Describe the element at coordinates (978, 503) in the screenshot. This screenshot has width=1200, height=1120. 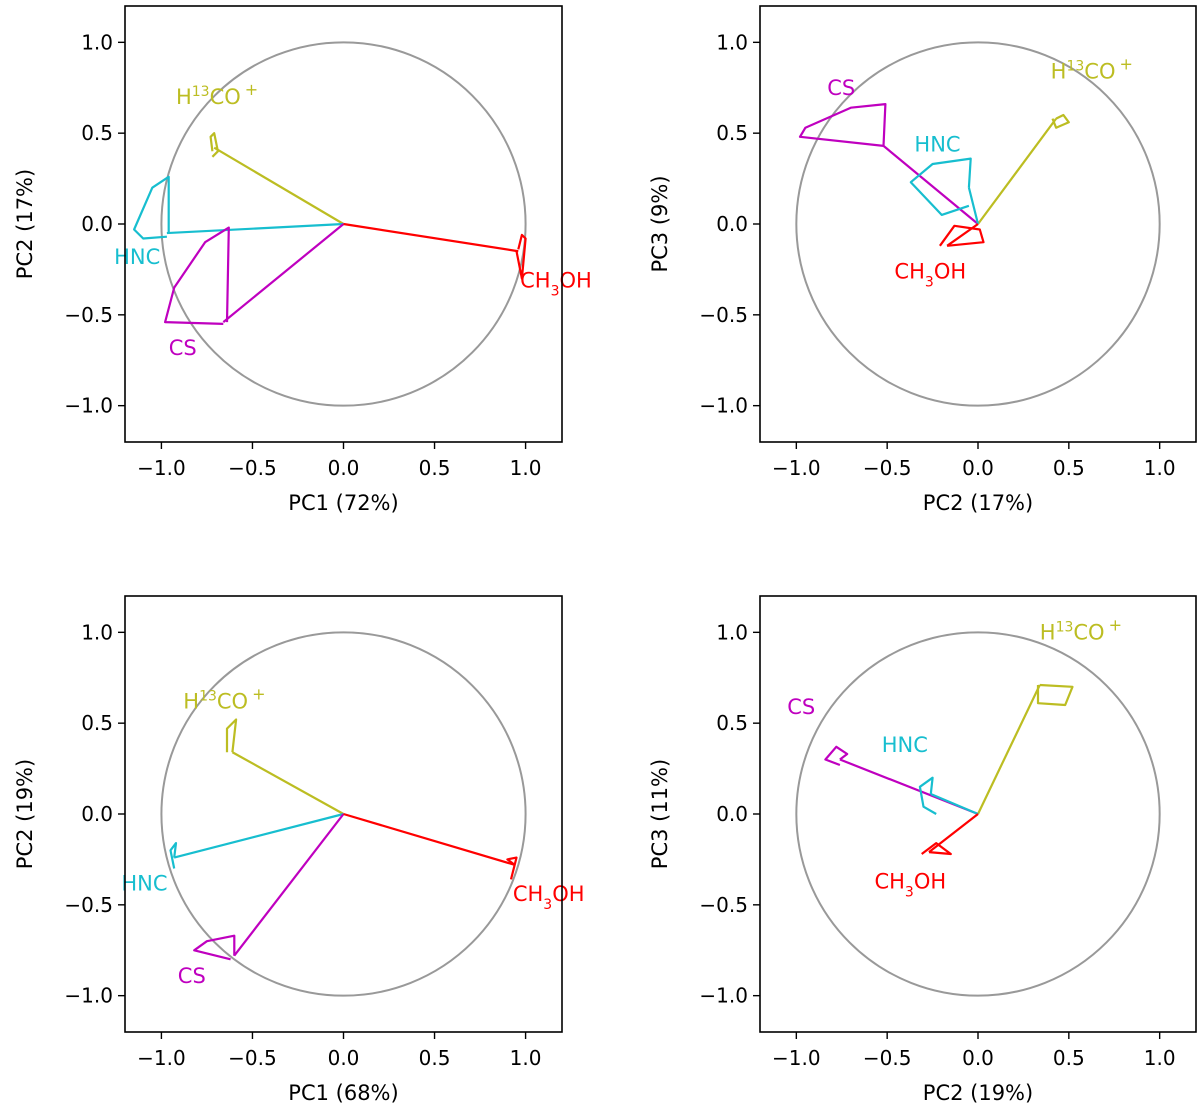
I see `x-axis-label: PC2 (17%)` at that location.